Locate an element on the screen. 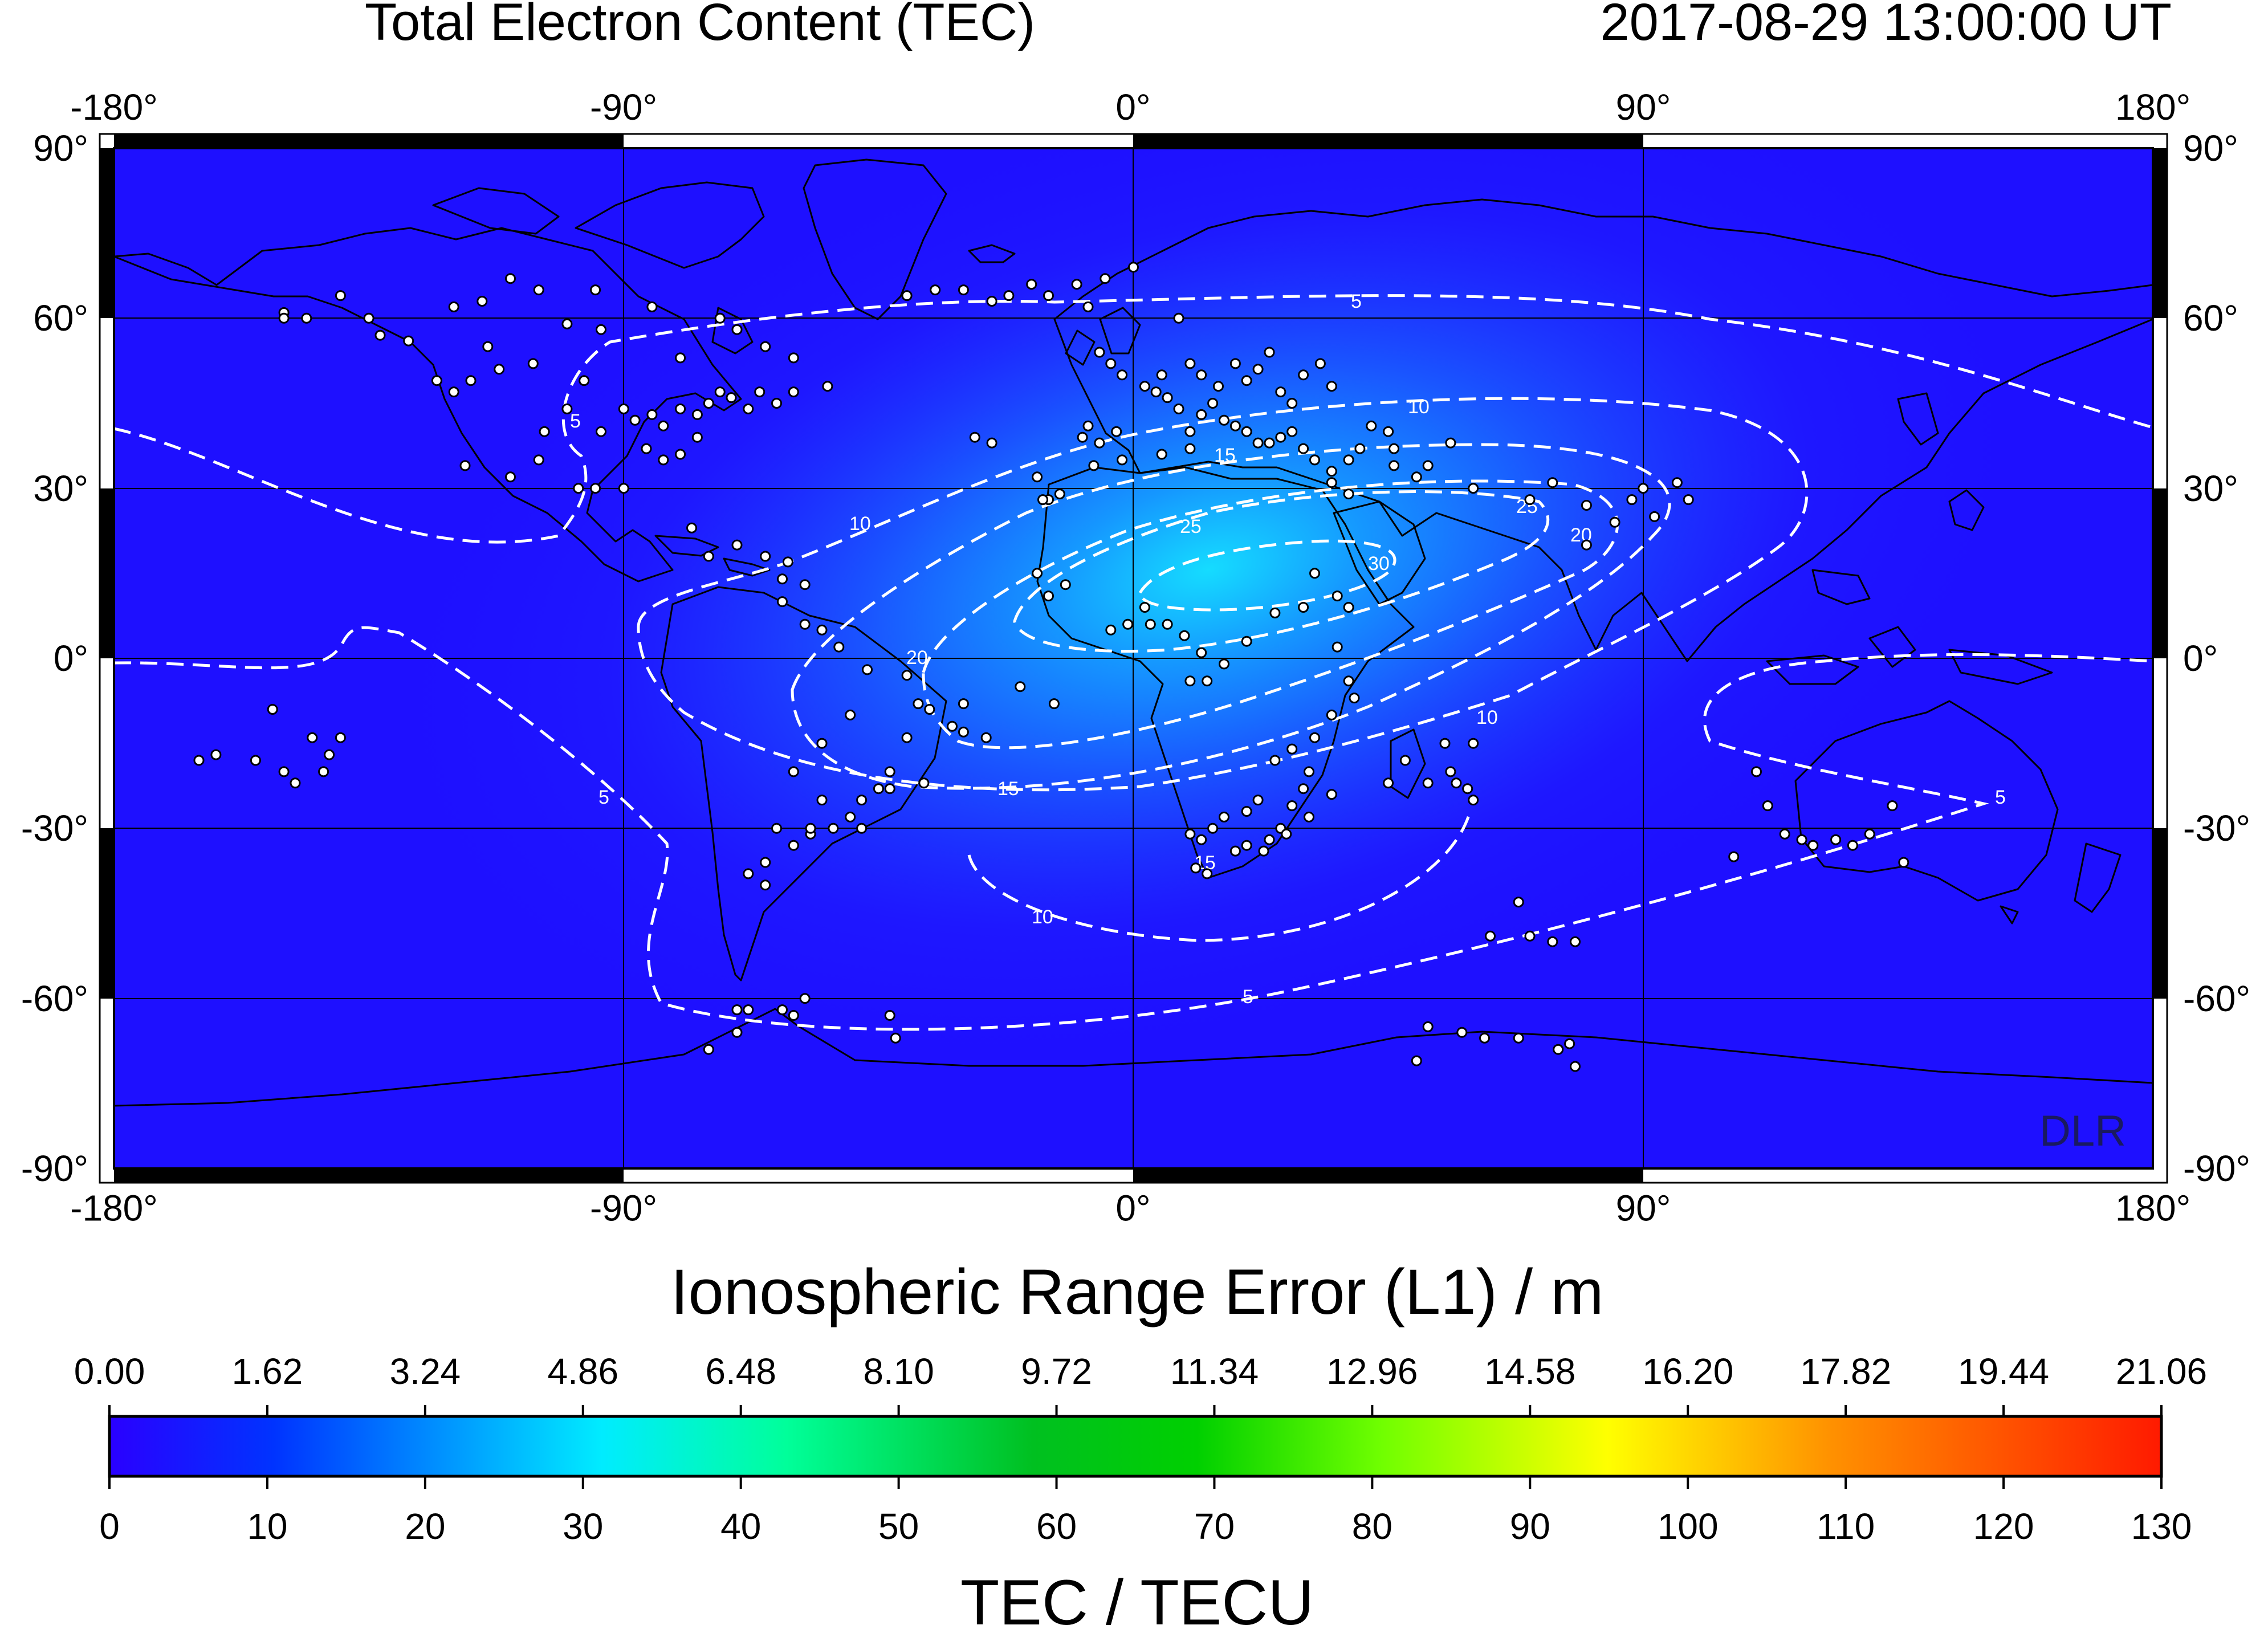 The image size is (2268, 1629). lat-tick: 0° is located at coordinates (2200, 658).